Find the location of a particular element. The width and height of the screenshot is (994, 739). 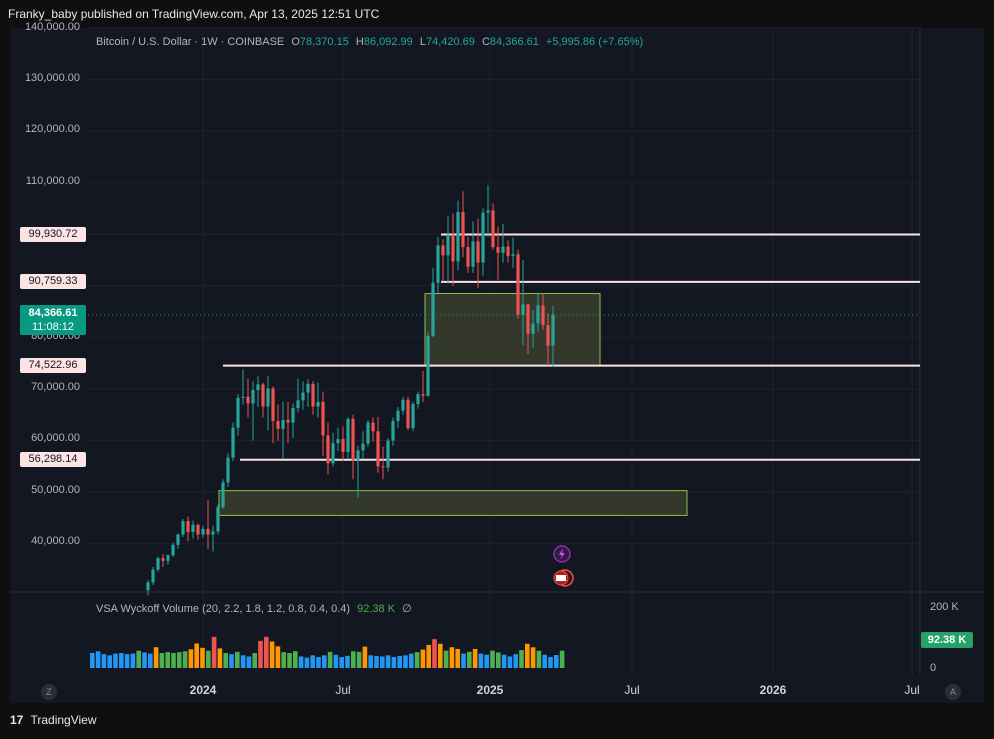

volume-axis-zero: 0 is located at coordinates (933, 668).